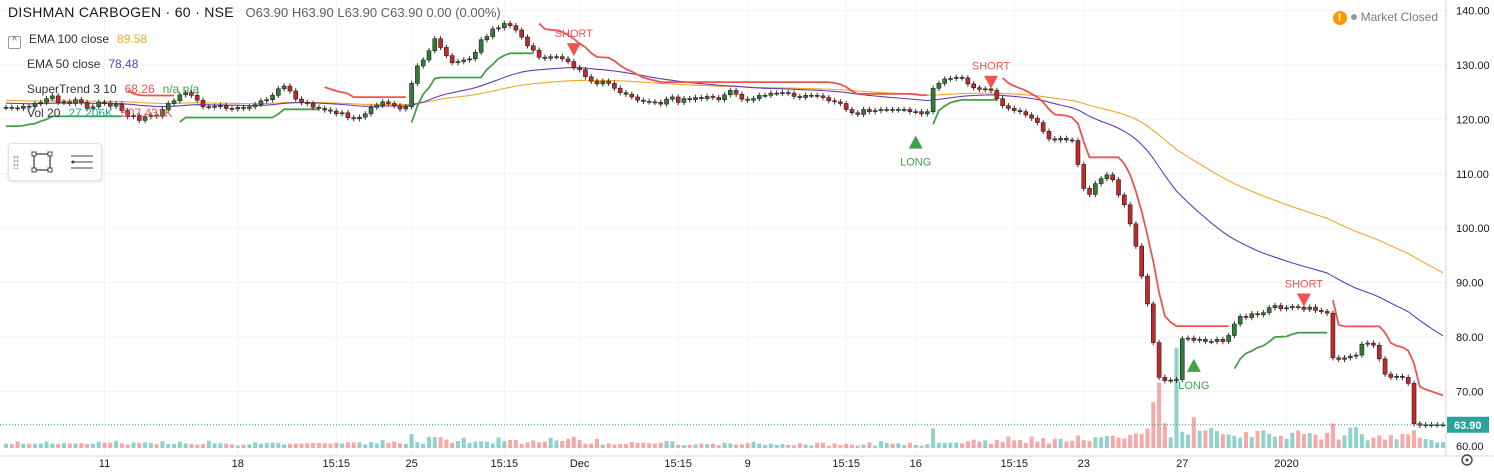  Describe the element at coordinates (82, 162) in the screenshot. I see `menu-lines-icon` at that location.